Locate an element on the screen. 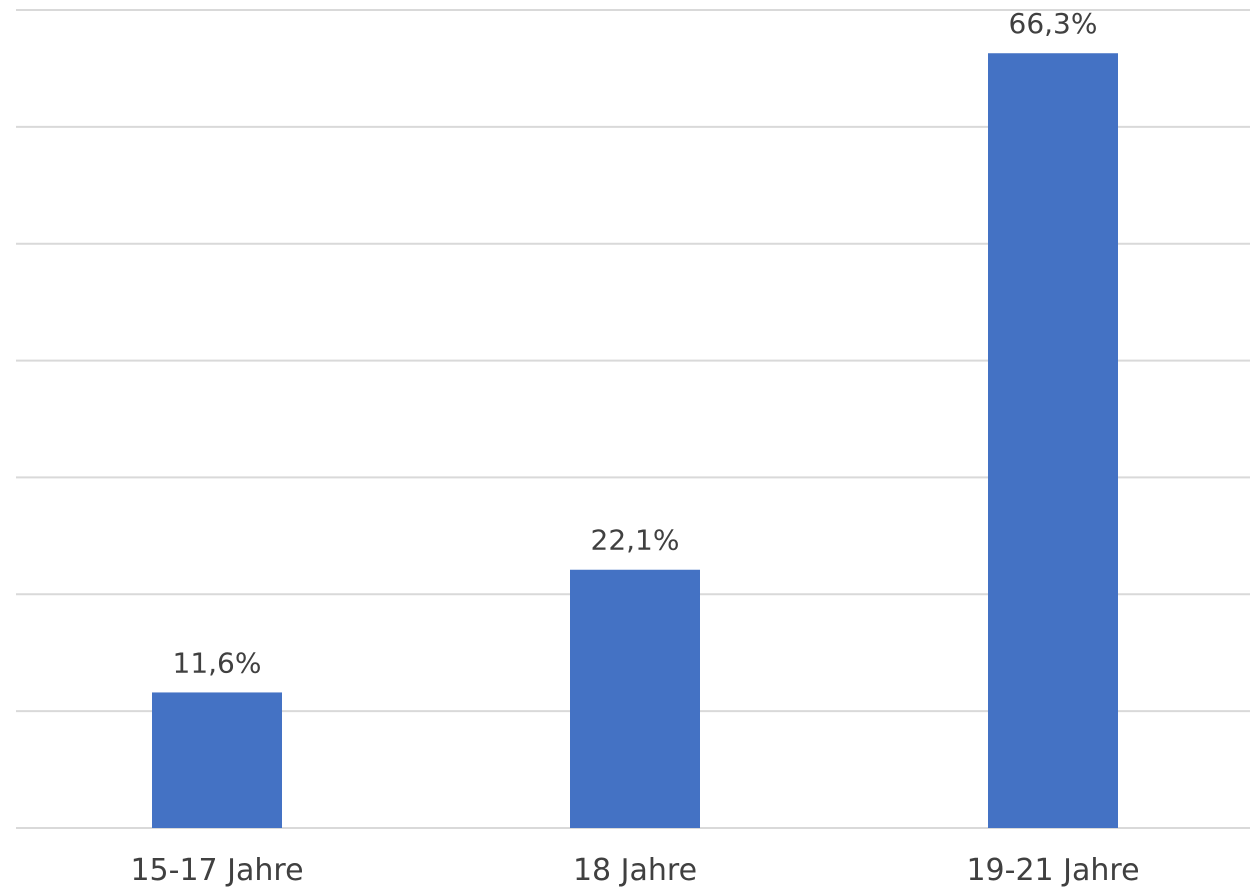 This screenshot has width=1252, height=891. x-tick-label: 19-21 Jahre is located at coordinates (1052, 870).